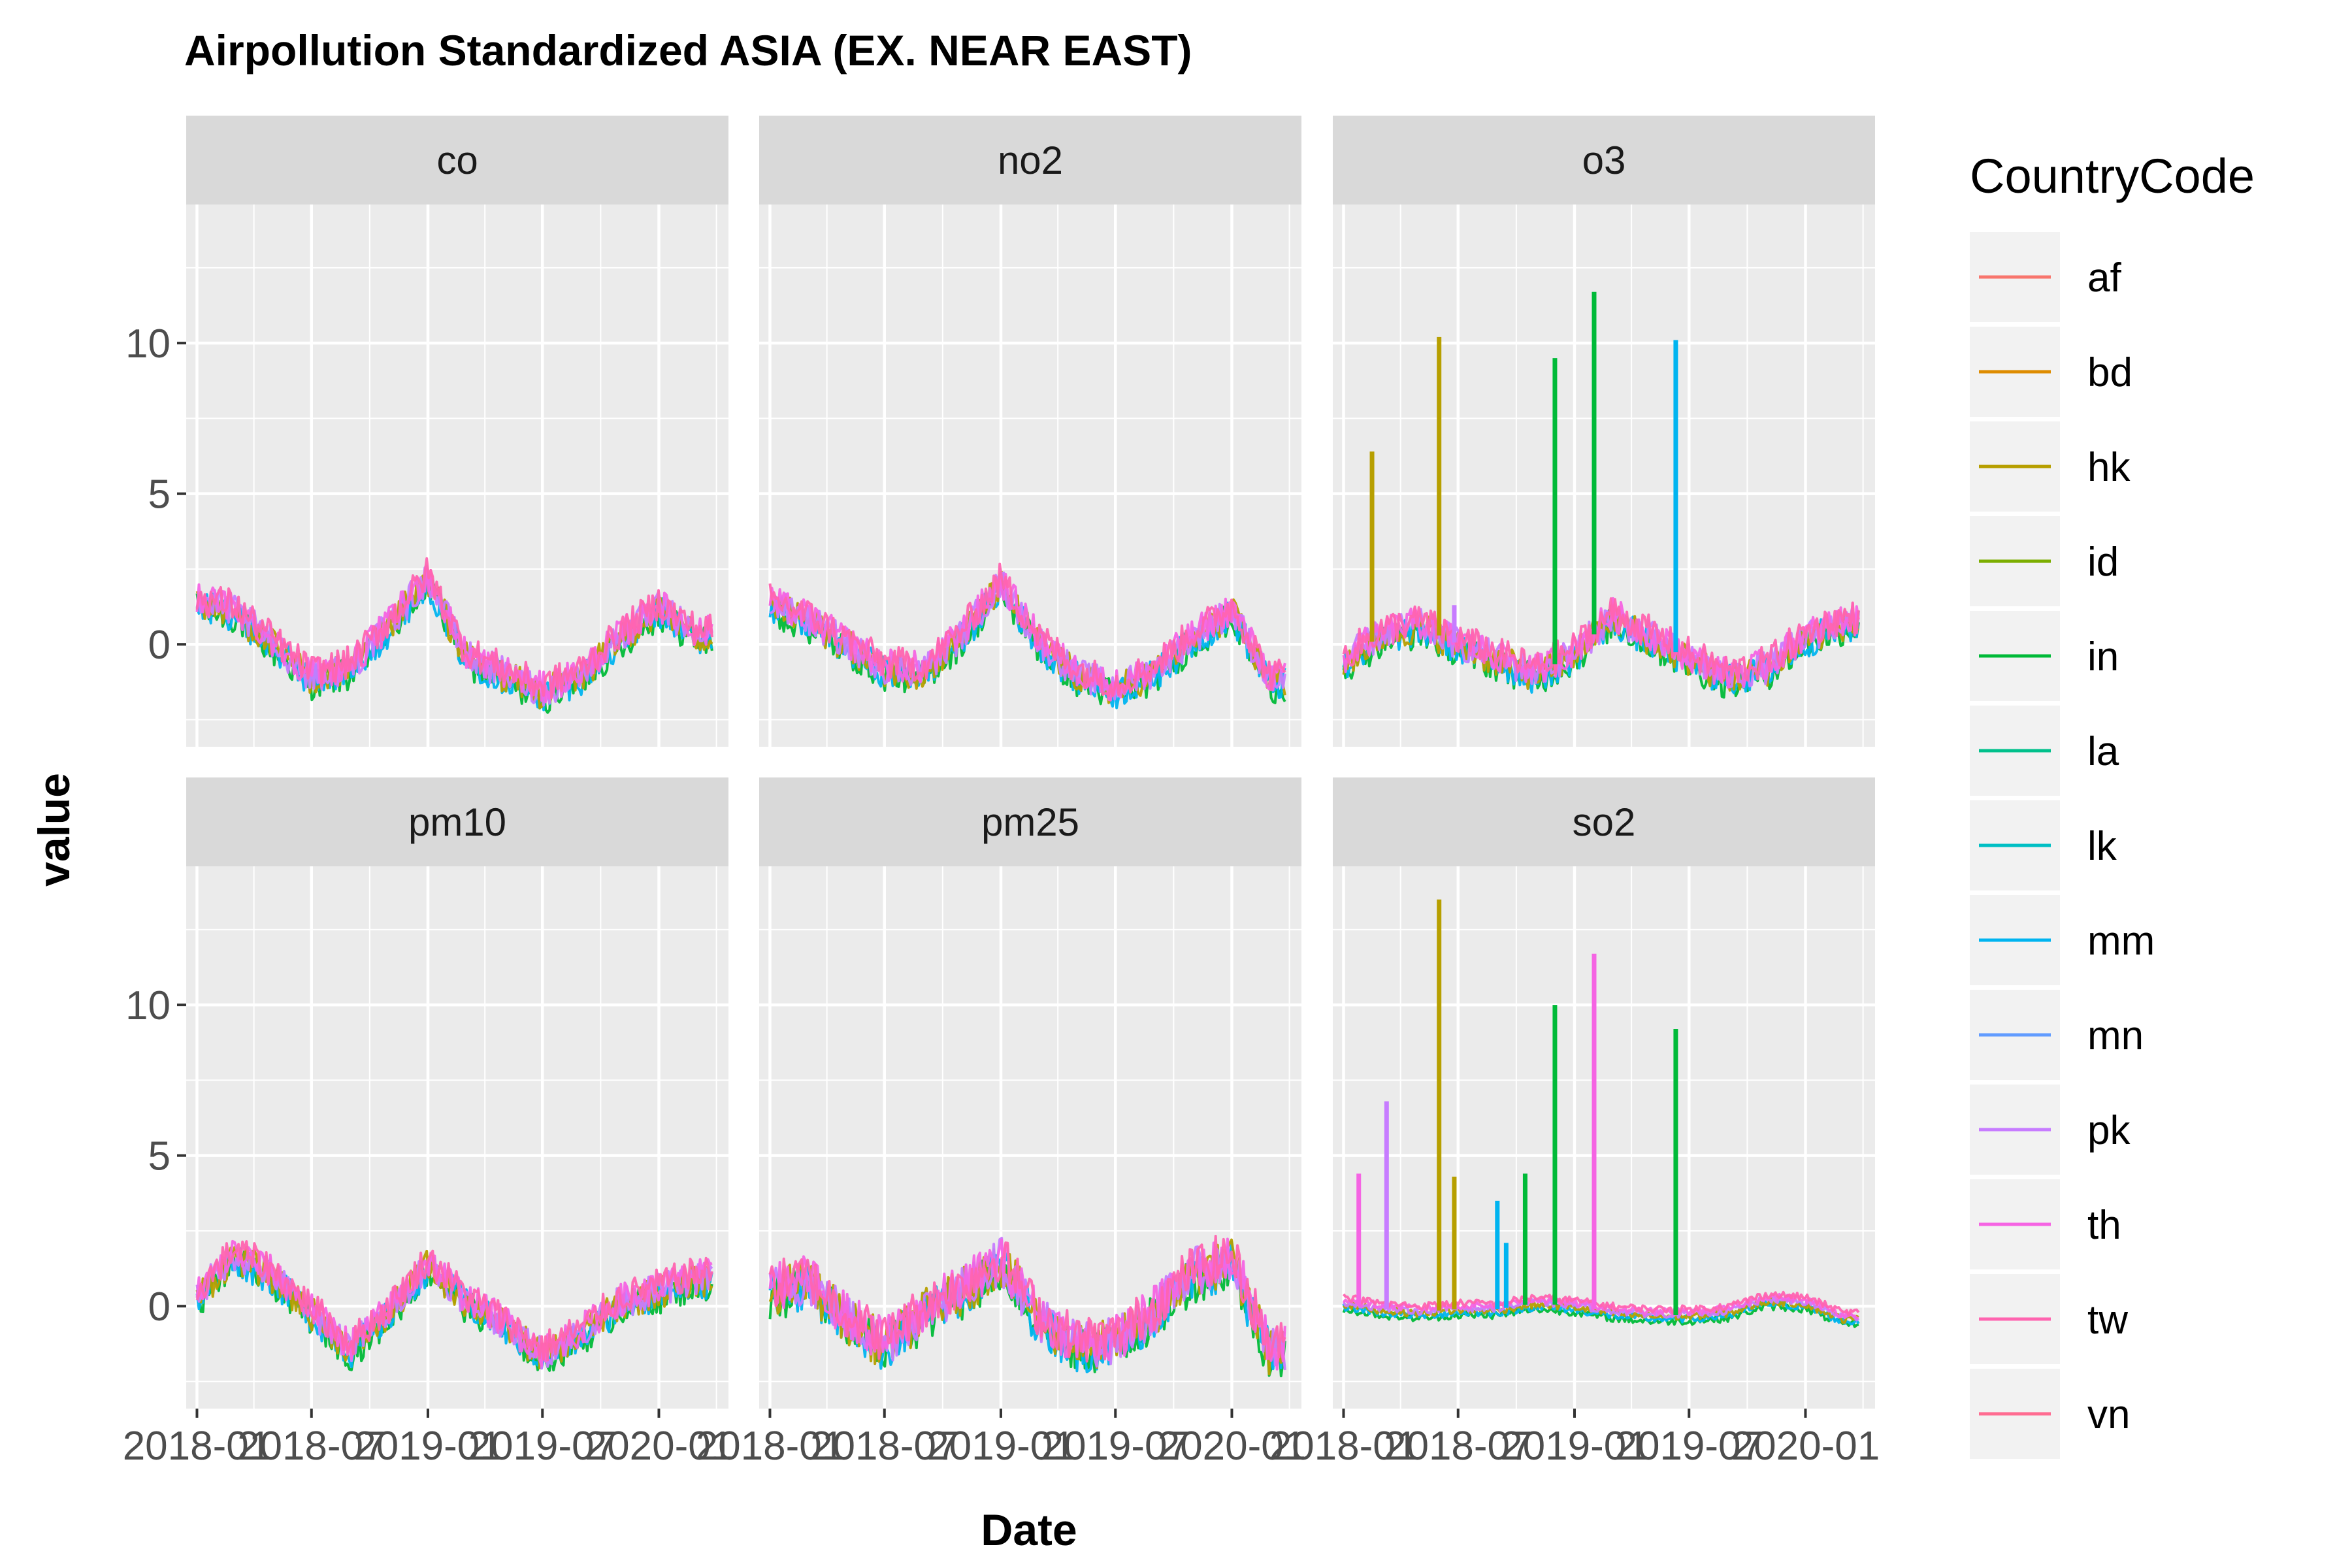 This screenshot has width=2352, height=1568. Describe the element at coordinates (2115, 1035) in the screenshot. I see `legend-label: mn` at that location.